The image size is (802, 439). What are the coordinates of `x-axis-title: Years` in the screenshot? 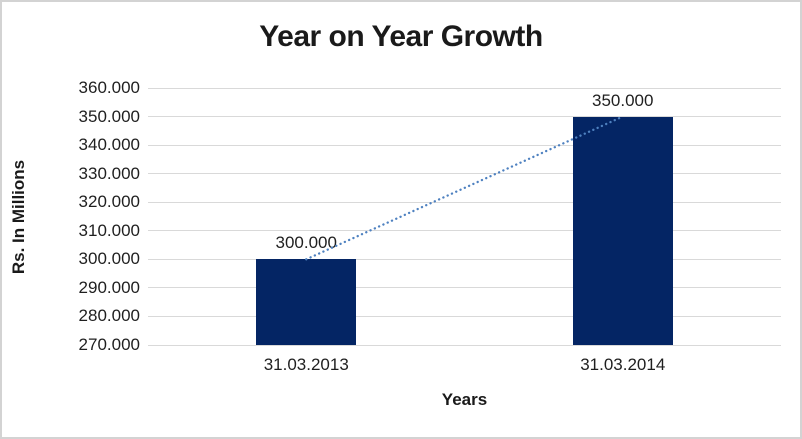 It's located at (464, 399).